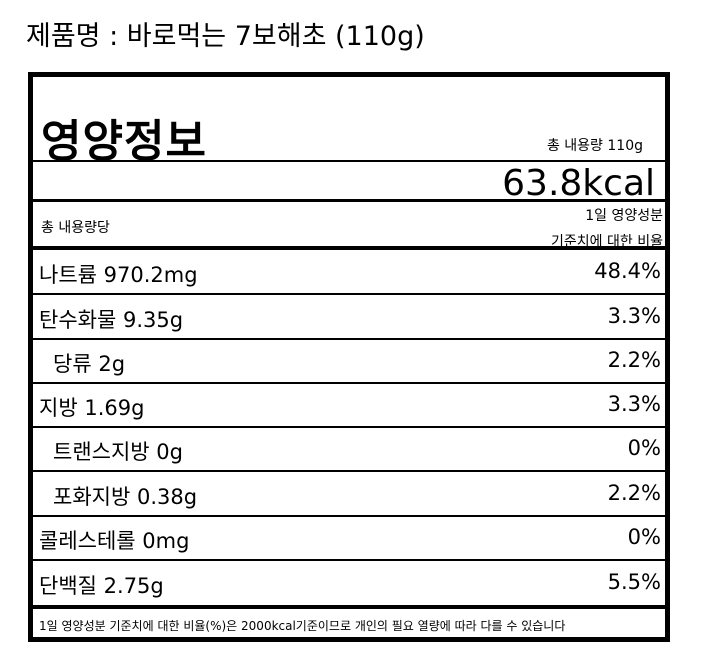 The height and width of the screenshot is (664, 708). Describe the element at coordinates (114, 408) in the screenshot. I see `nutrient-amount: 1.69g` at that location.